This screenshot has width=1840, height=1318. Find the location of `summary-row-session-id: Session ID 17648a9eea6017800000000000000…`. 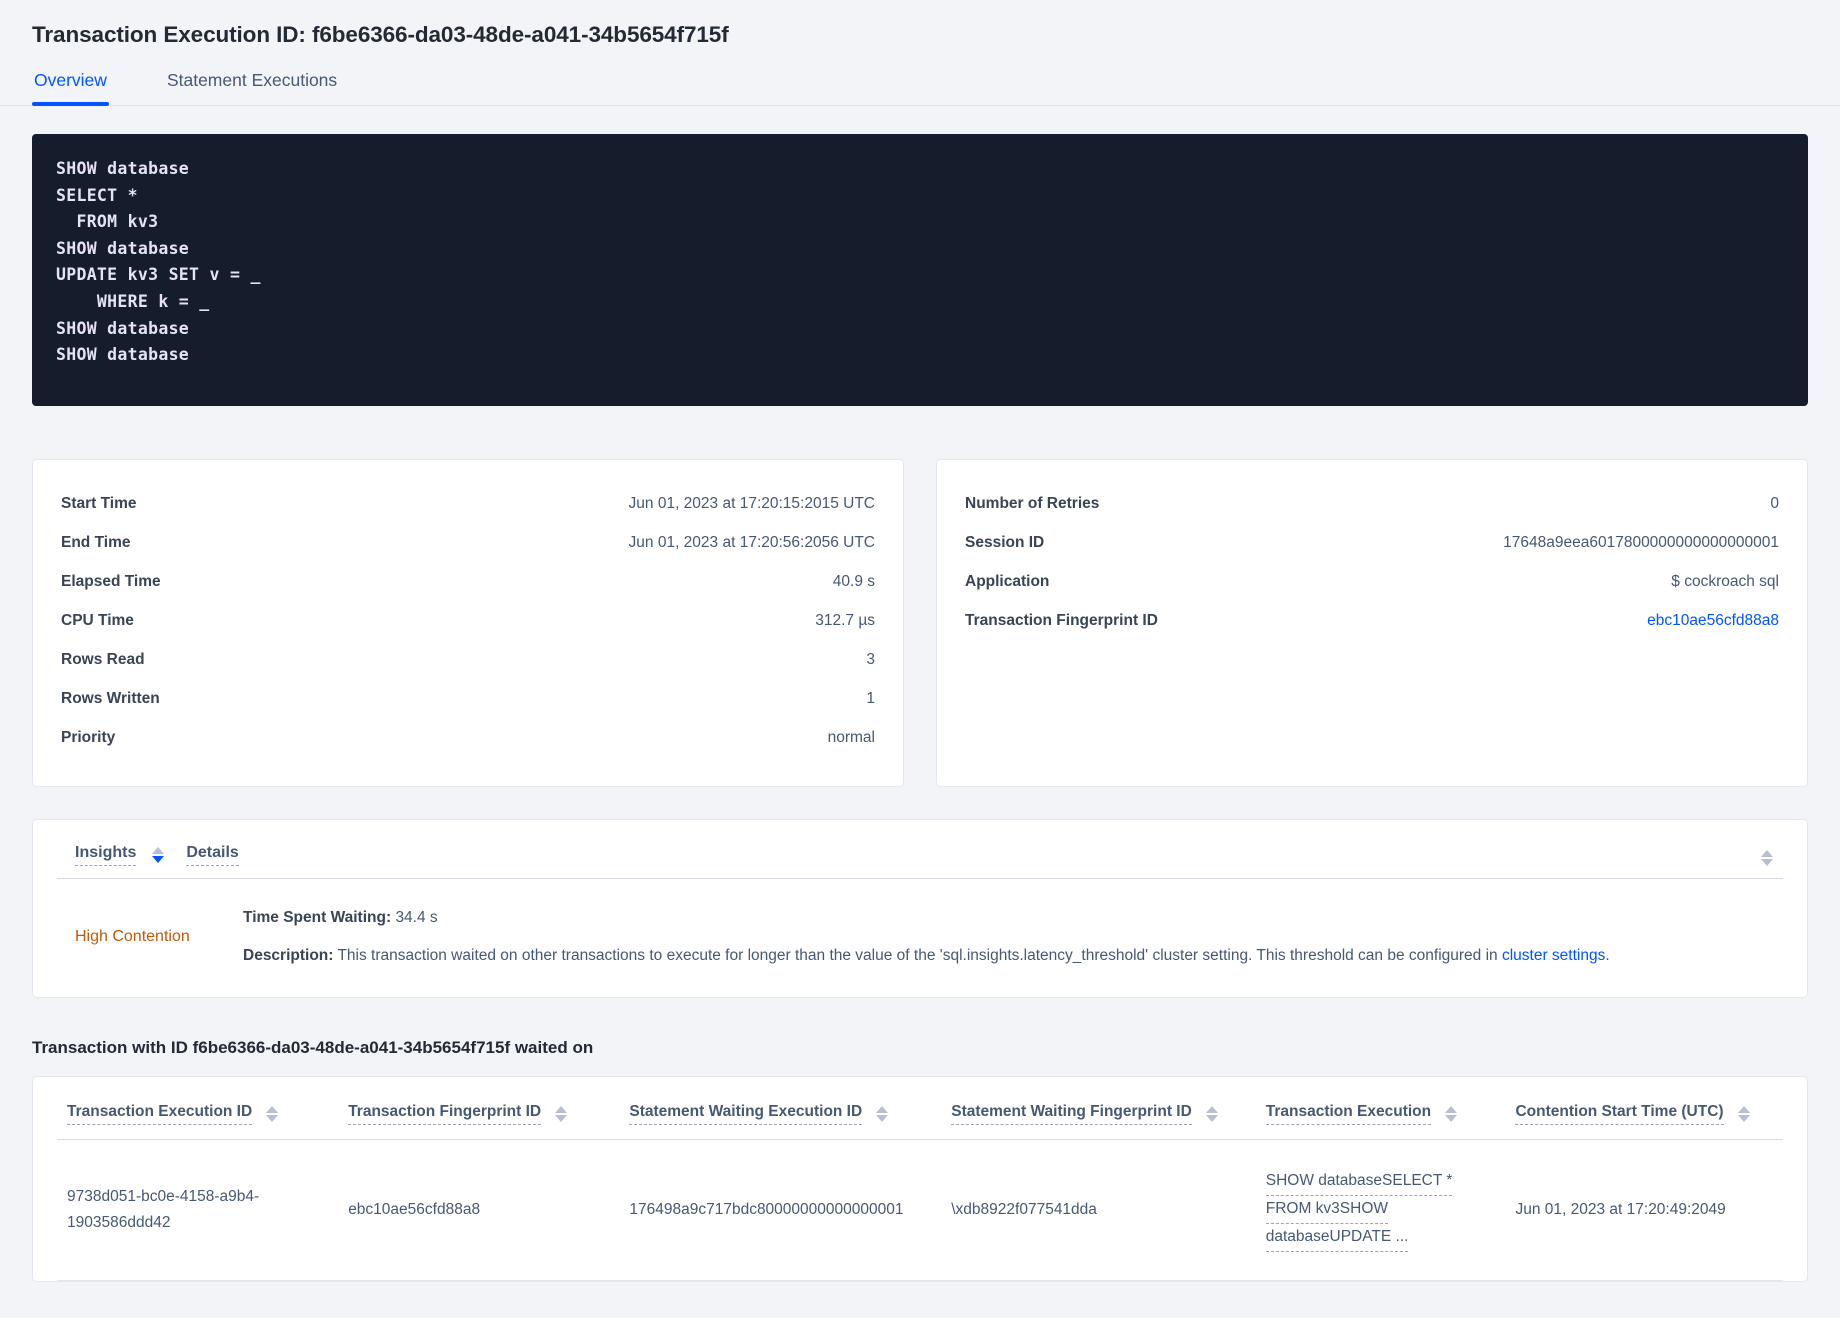

summary-row-session-id: Session ID 17648a9eea6017800000000000000… is located at coordinates (1372, 542).